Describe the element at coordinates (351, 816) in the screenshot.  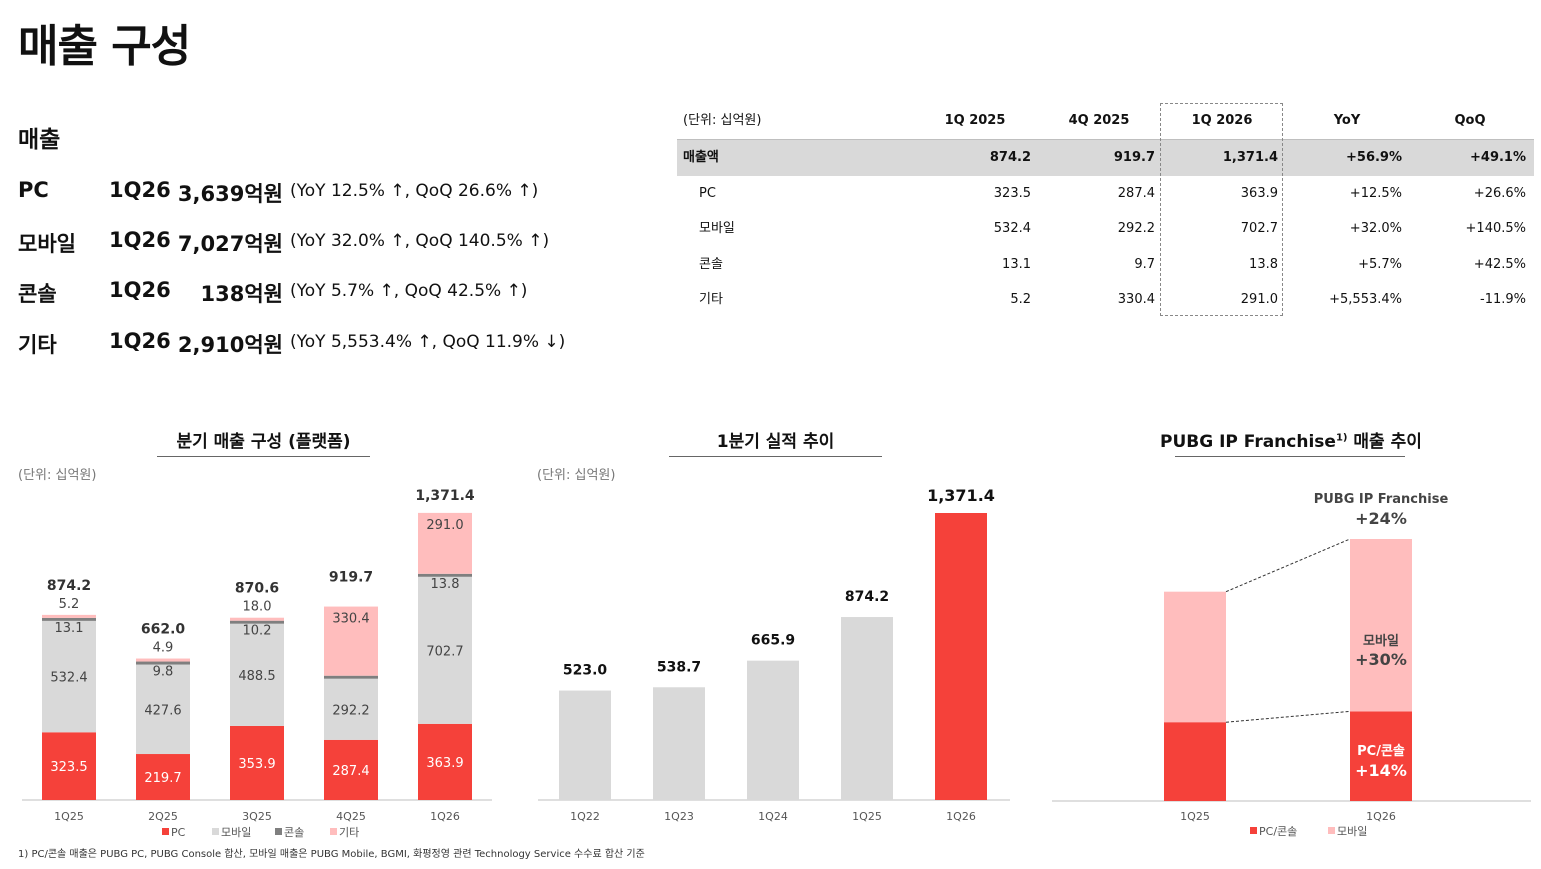
I see `chart1-x-tick: 4Q25` at that location.